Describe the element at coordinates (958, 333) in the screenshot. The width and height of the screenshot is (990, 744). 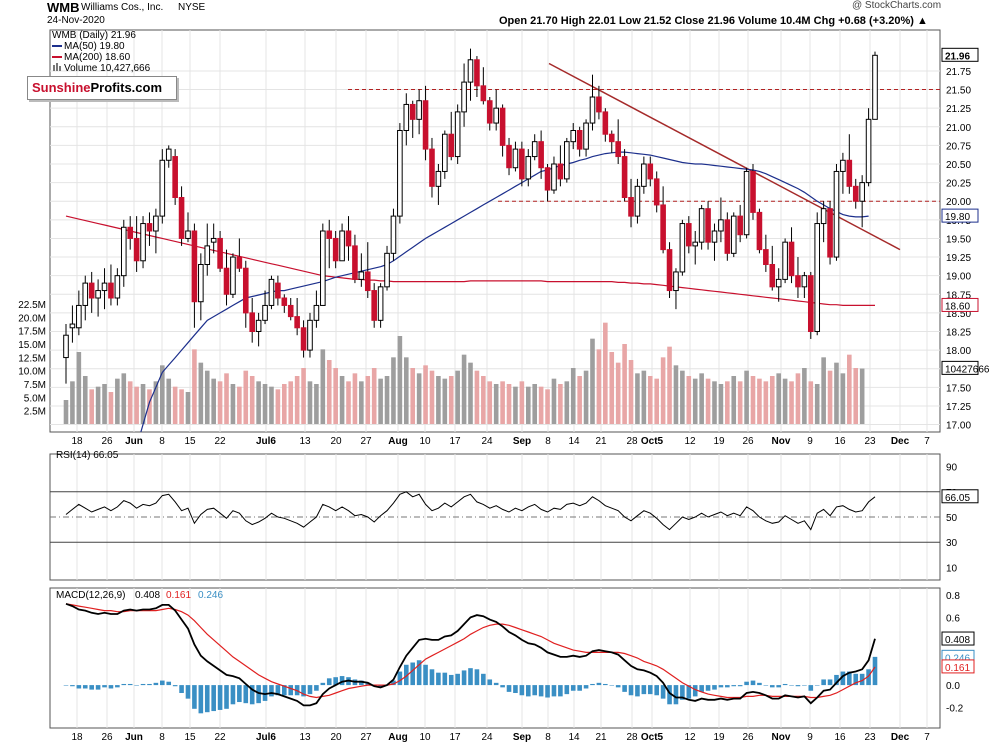
I see `price-tick-label: 18.25` at that location.